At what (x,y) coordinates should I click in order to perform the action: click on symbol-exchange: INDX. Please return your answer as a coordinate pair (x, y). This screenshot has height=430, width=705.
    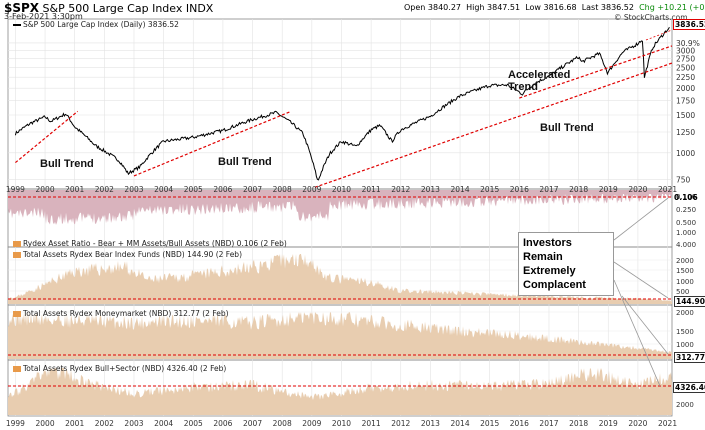
    Looking at the image, I should click on (199, 8).